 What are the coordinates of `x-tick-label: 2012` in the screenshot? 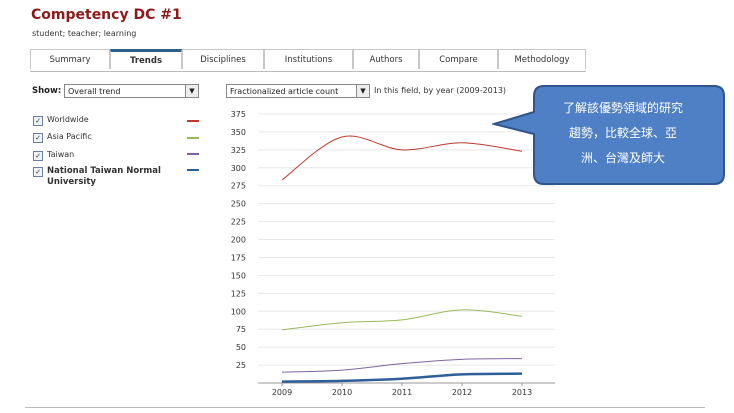 It's located at (462, 392).